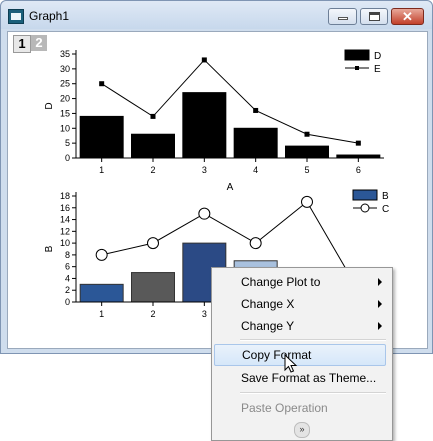 The width and height of the screenshot is (433, 441). Describe the element at coordinates (230, 101) in the screenshot. I see `line-series-E` at that location.